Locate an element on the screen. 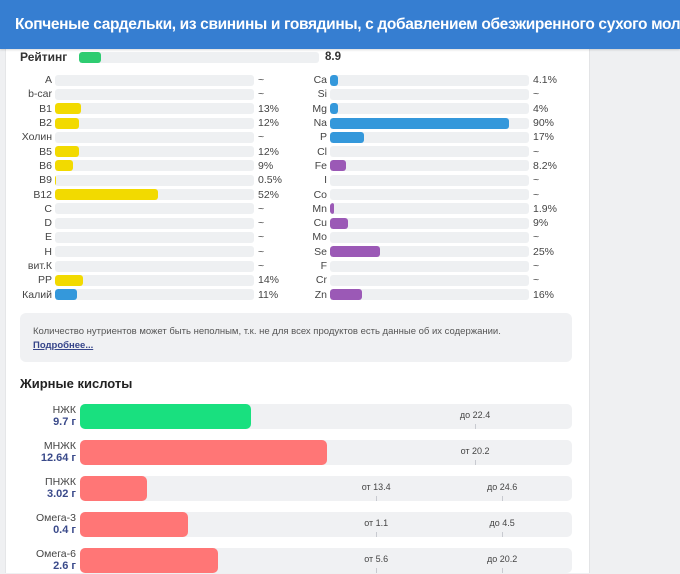 This screenshot has width=680, height=574. nutrient-row: b-car ~ is located at coordinates (141, 94).